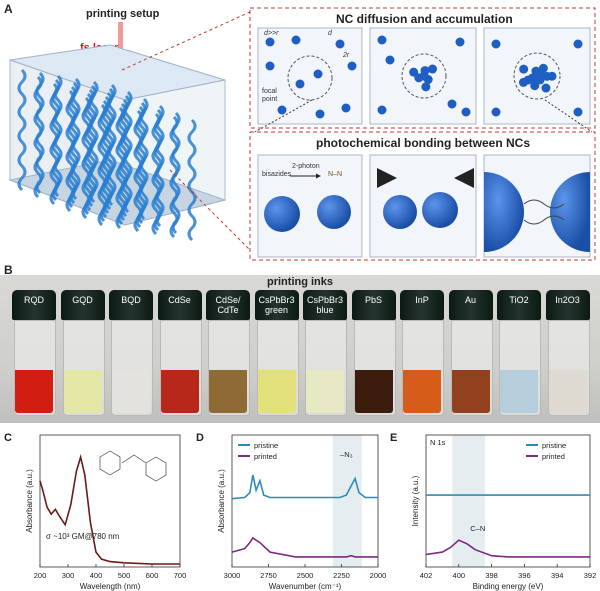  Describe the element at coordinates (378, 575) in the screenshot. I see `x-tick-label: 2000` at that location.